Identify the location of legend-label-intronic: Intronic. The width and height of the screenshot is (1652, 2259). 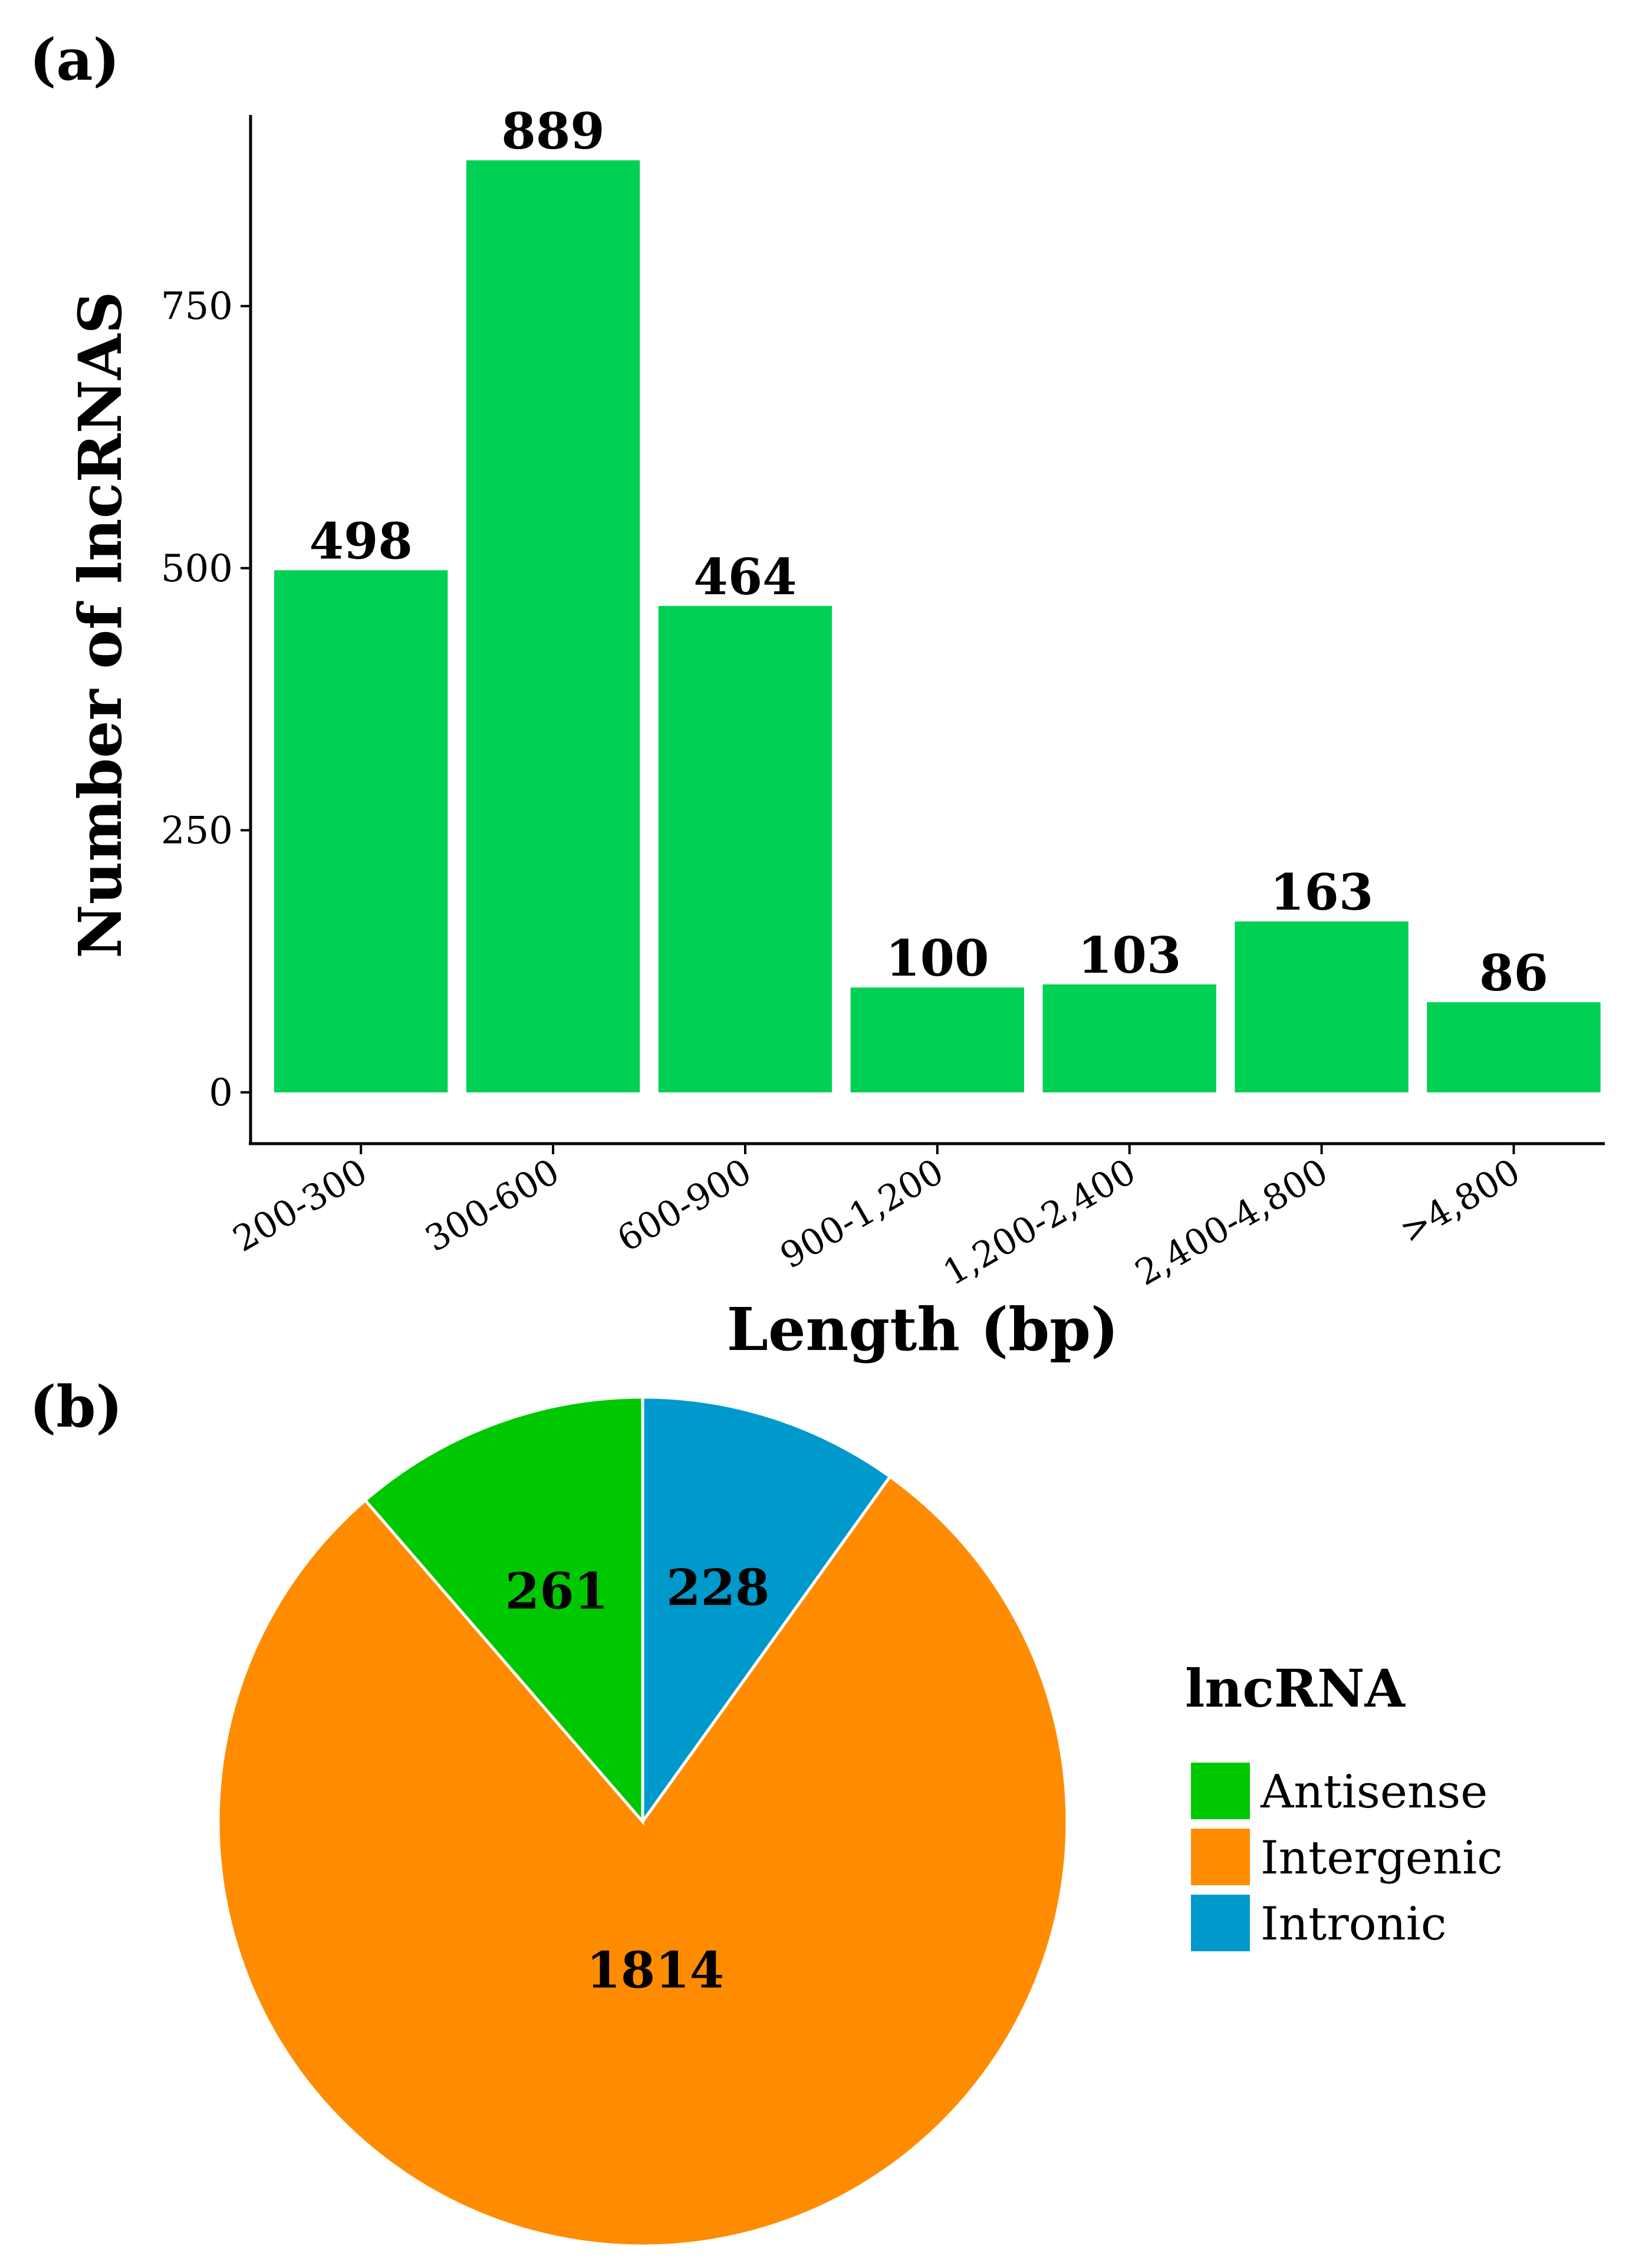
(1354, 1924).